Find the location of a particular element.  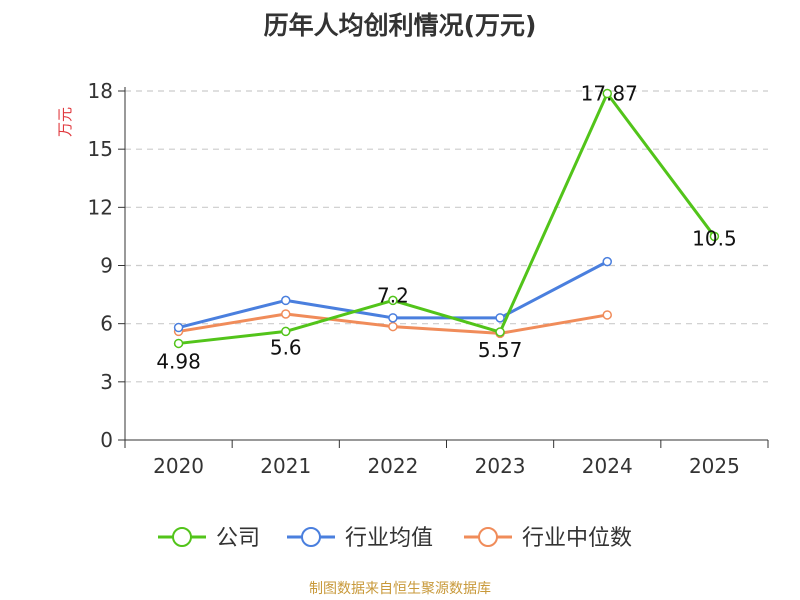

y-axis-title: 万元 is located at coordinates (65, 122).